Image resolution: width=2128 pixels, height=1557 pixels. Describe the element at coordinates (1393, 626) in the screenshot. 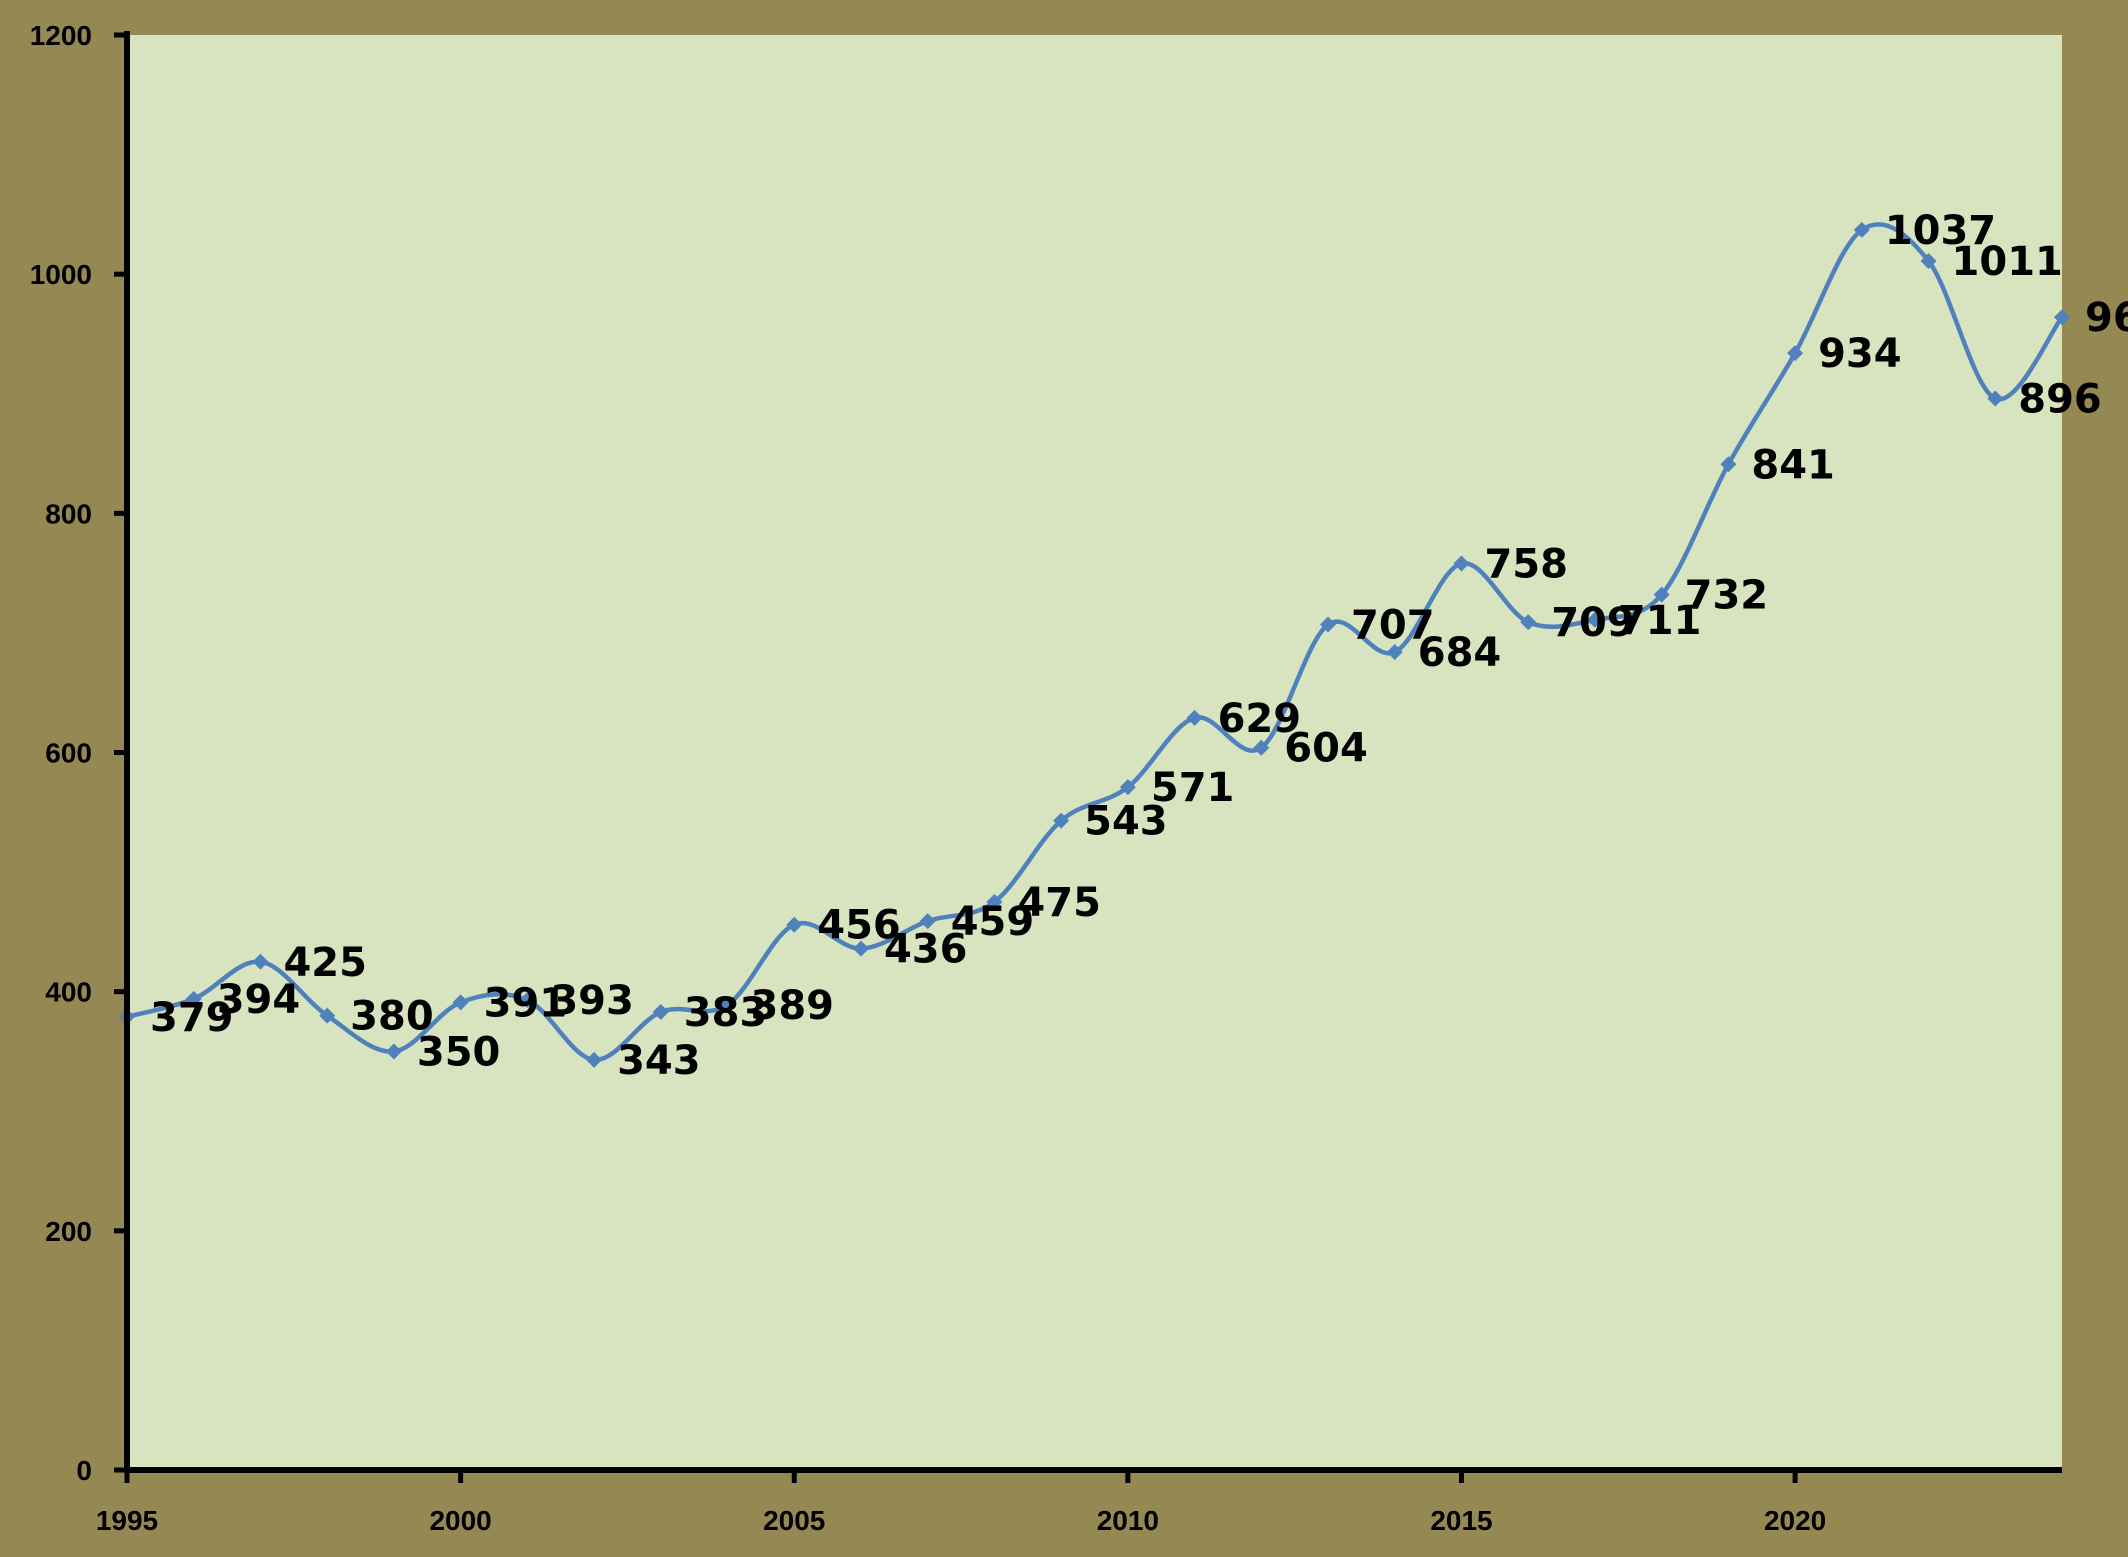

I see `data-label: 707` at that location.